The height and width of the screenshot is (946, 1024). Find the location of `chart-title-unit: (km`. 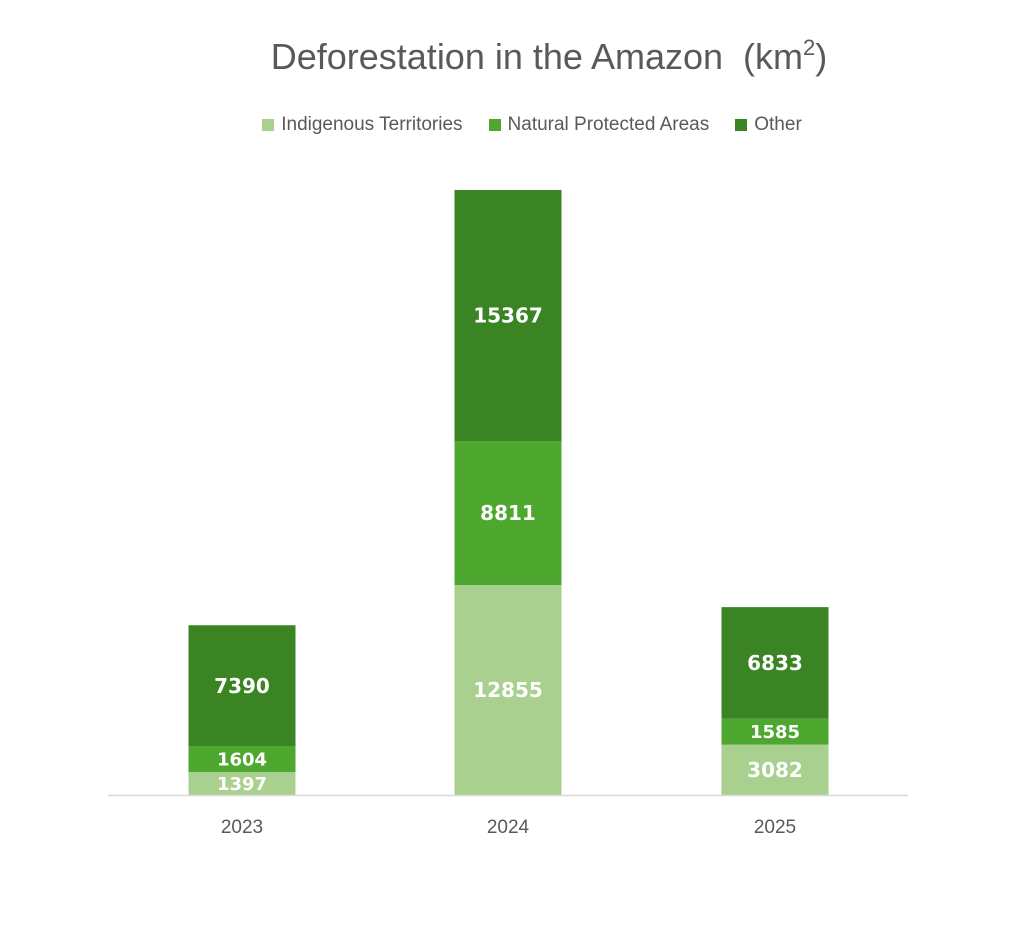

chart-title-unit: (km is located at coordinates (773, 56).